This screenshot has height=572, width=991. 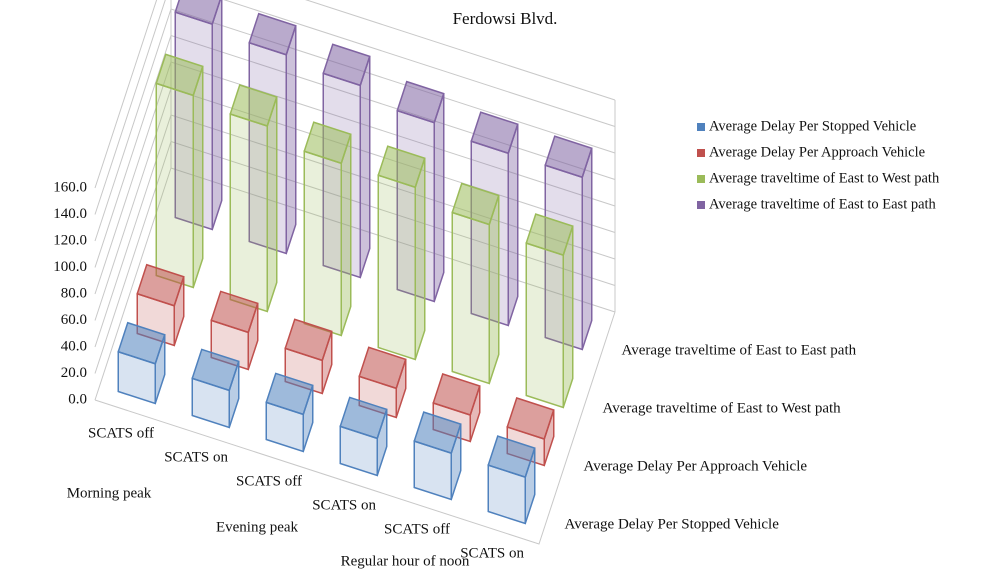 I want to click on y-tick-label: 160.0, so click(x=70, y=187).